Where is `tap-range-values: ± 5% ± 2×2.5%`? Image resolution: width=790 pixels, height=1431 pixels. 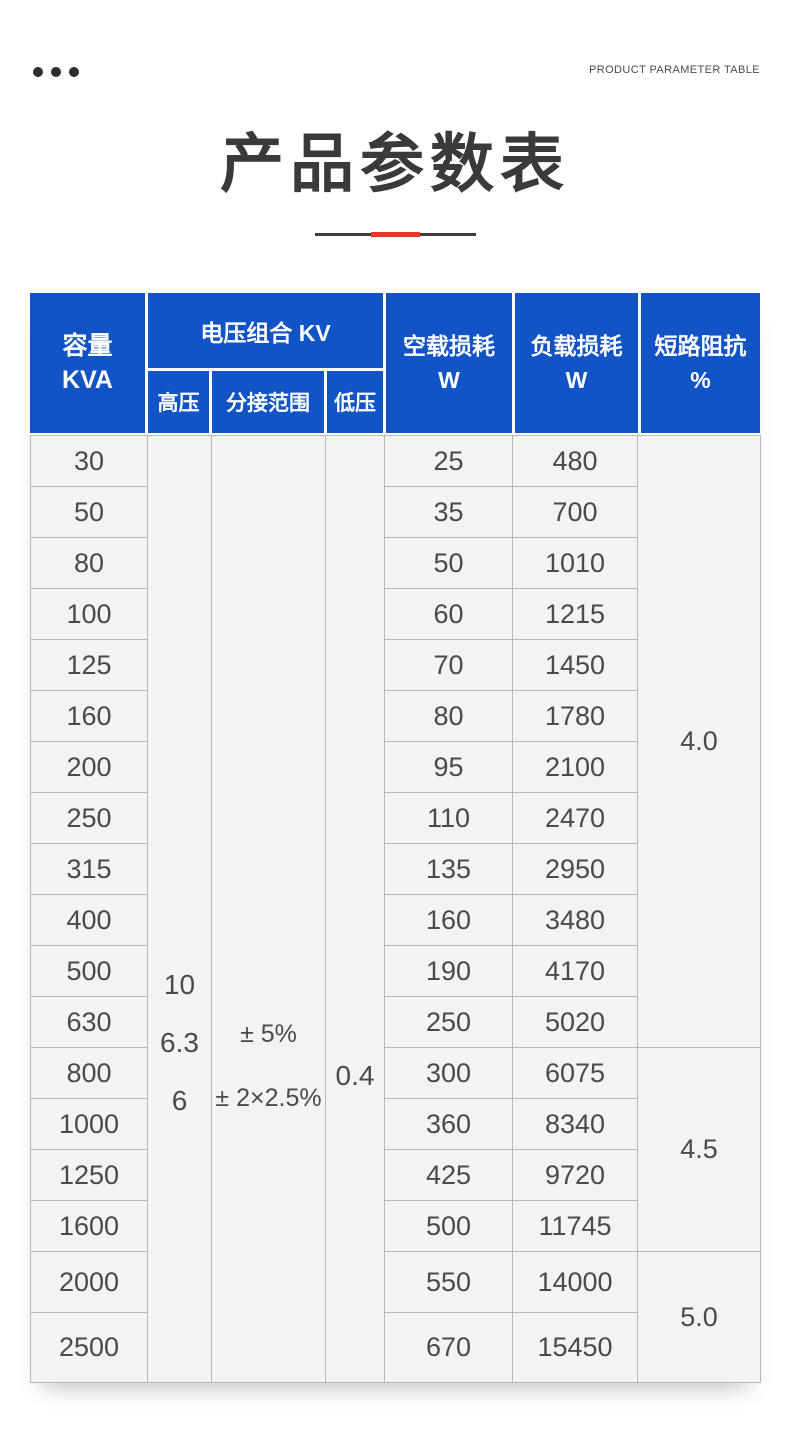 tap-range-values: ± 5% ± 2×2.5% is located at coordinates (268, 909).